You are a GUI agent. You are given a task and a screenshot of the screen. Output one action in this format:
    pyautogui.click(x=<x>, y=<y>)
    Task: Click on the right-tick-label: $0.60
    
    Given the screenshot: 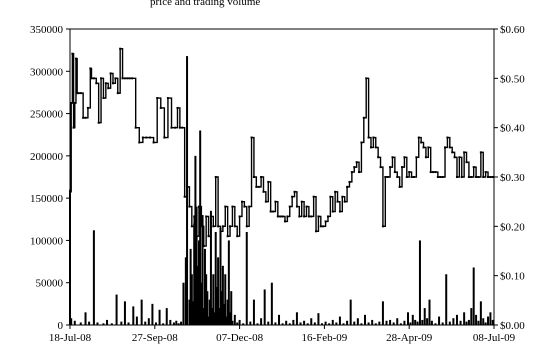 What is the action you would take?
    pyautogui.click(x=512, y=30)
    